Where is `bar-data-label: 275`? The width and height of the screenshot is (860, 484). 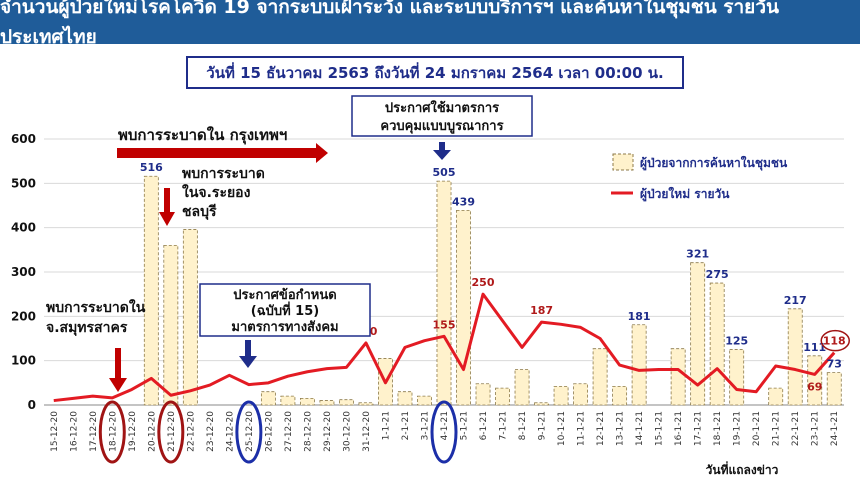
bar-data-label: 275 is located at coordinates (717, 274).